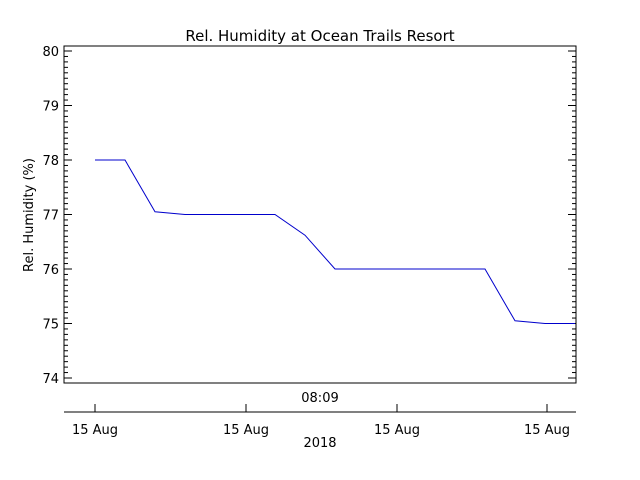  Describe the element at coordinates (319, 443) in the screenshot. I see `bottom-axis-label: 2018` at that location.